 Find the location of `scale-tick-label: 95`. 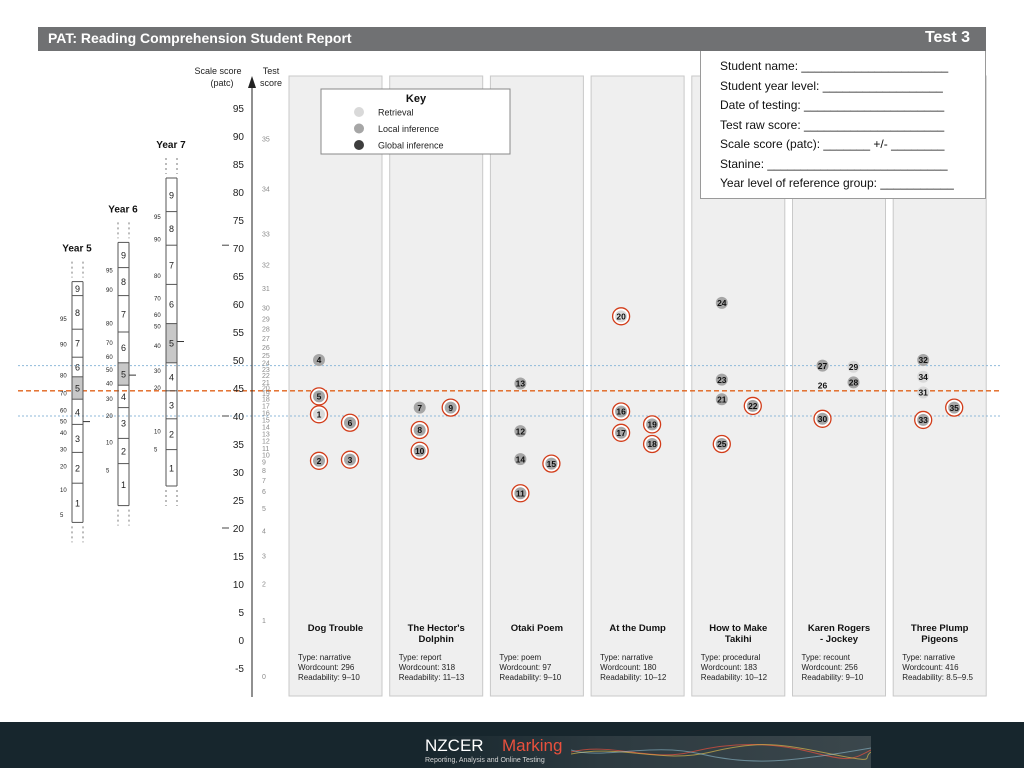

scale-tick-label: 95 is located at coordinates (239, 109).